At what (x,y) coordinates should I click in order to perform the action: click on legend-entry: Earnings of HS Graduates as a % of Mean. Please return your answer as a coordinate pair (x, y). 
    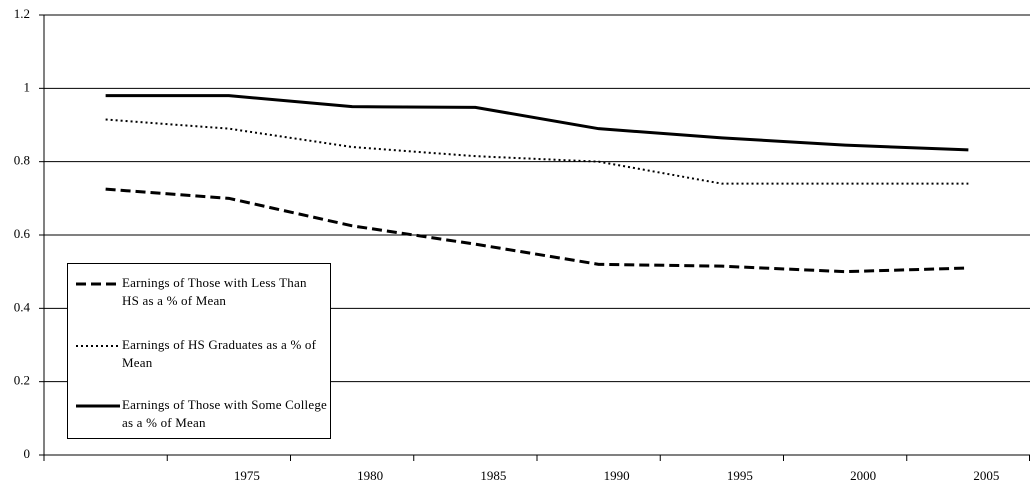
    Looking at the image, I should click on (200, 354).